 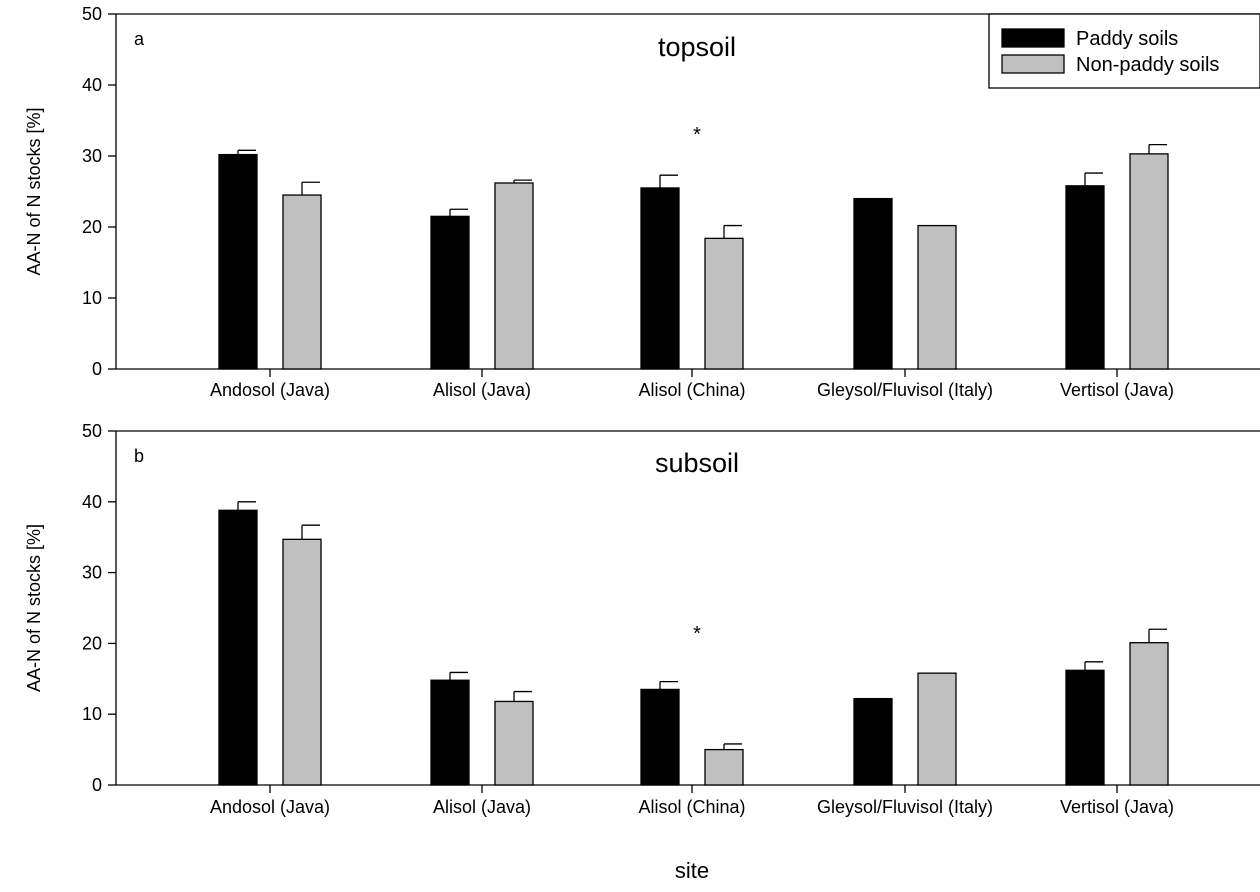 What do you see at coordinates (139, 456) in the screenshot?
I see `panel-label: b` at bounding box center [139, 456].